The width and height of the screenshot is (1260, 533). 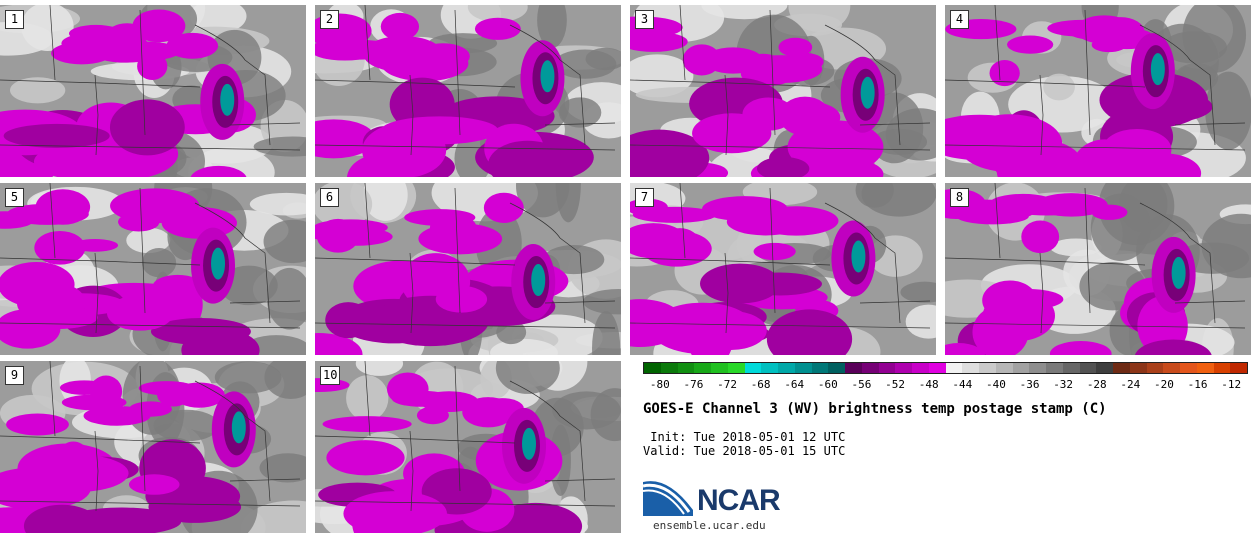 I want to click on valid-time: Valid: Tue 2018-05-01 15 UTC, so click(x=744, y=451).